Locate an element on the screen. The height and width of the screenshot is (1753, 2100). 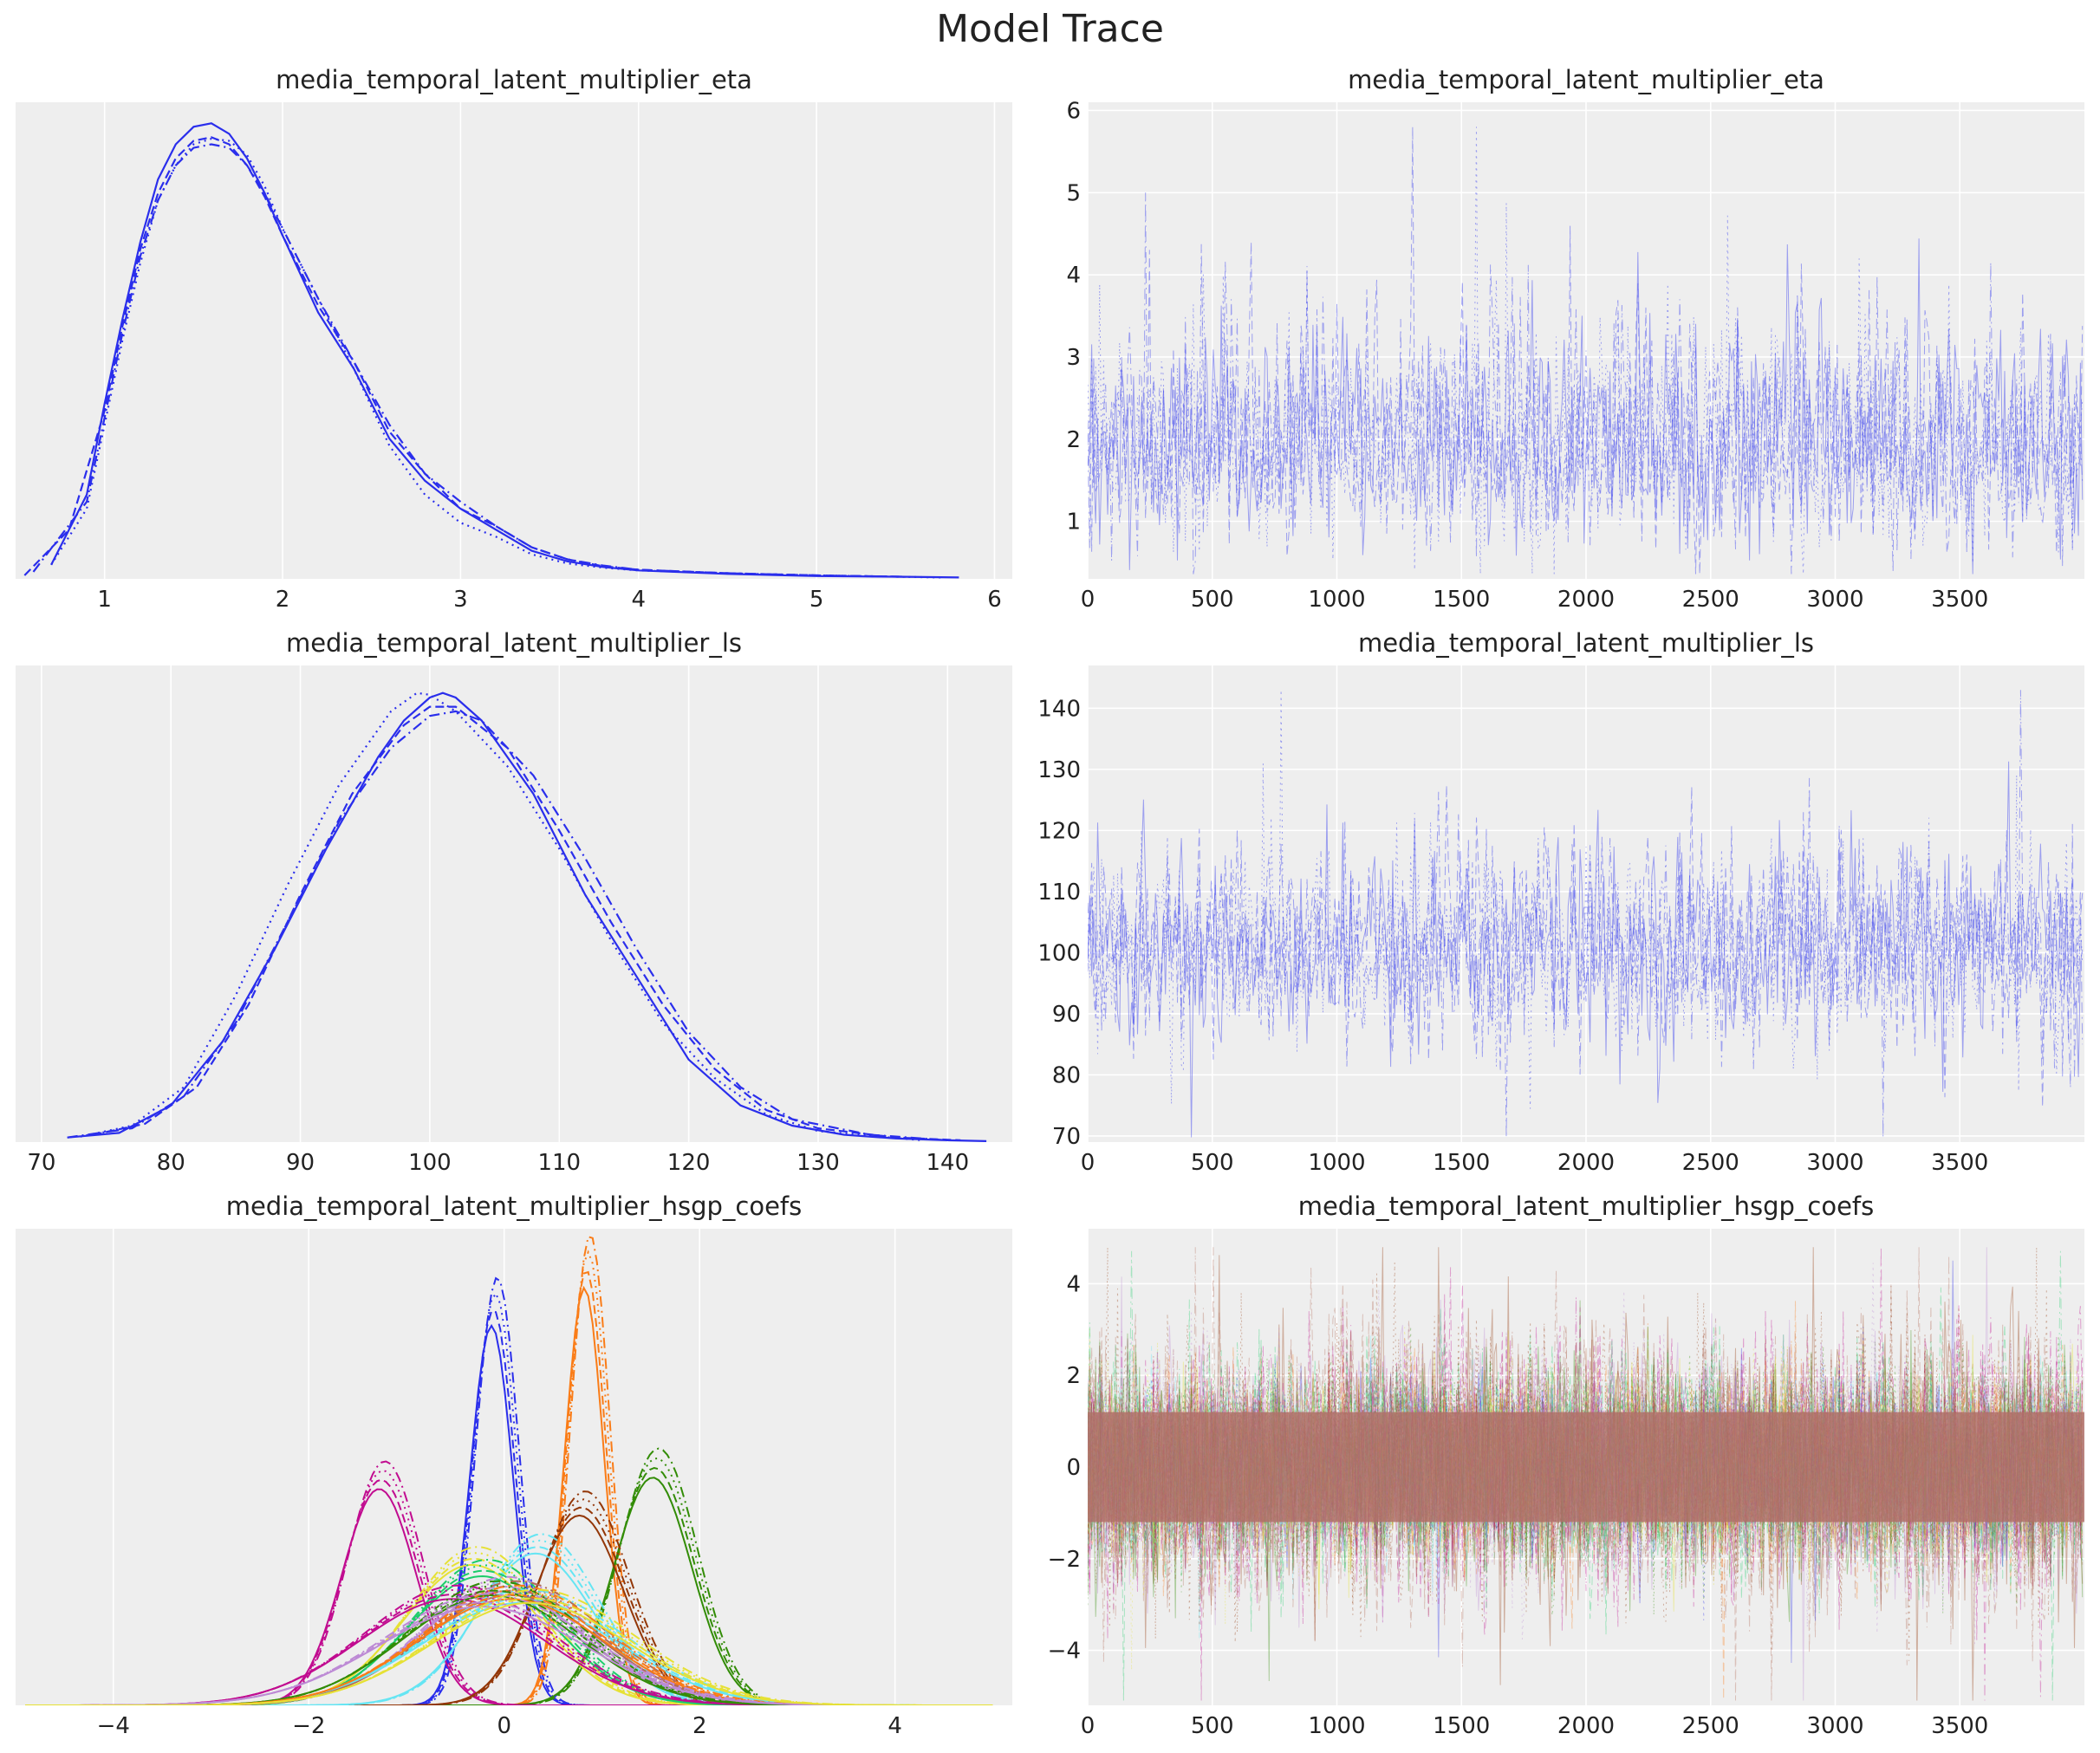
x-tick-label: 6 is located at coordinates (994, 600).